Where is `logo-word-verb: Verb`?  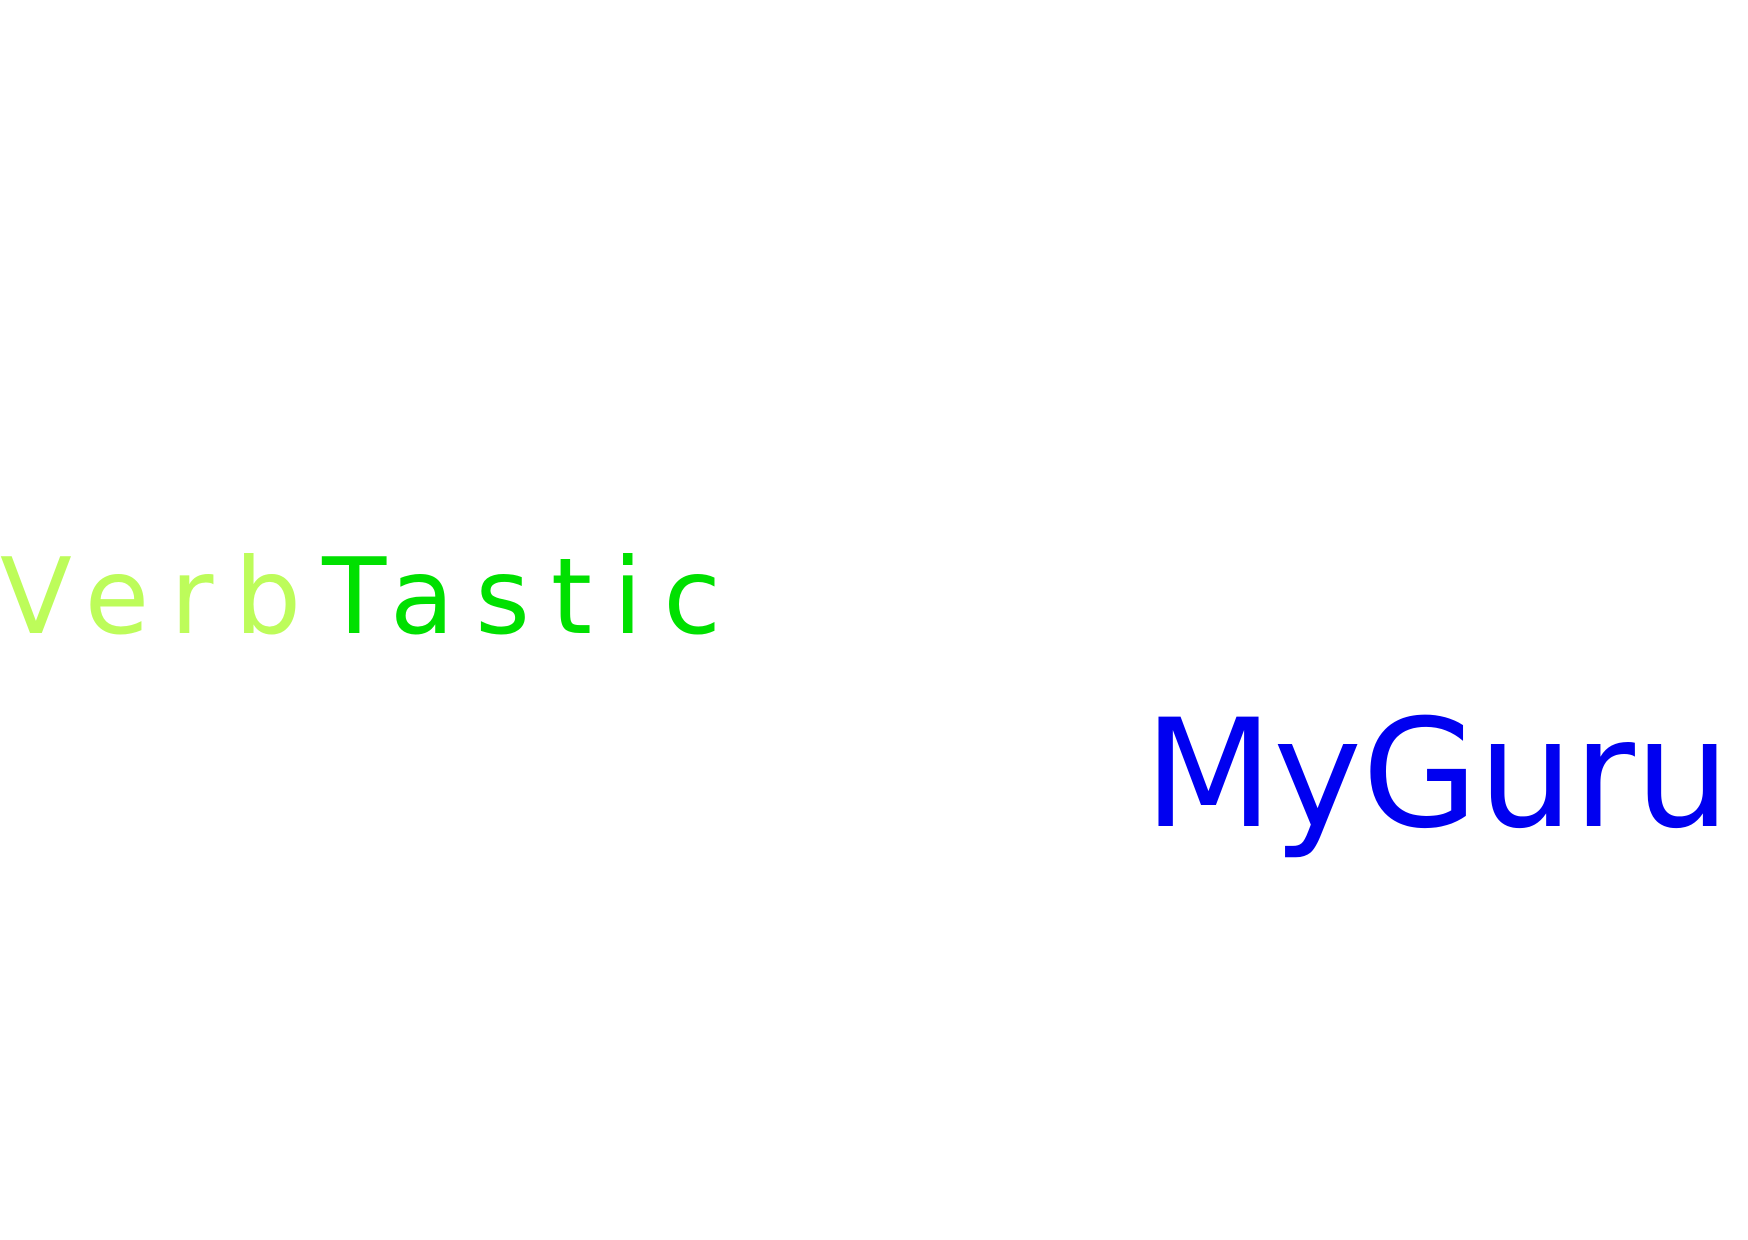 logo-word-verb: Verb is located at coordinates (161, 597).